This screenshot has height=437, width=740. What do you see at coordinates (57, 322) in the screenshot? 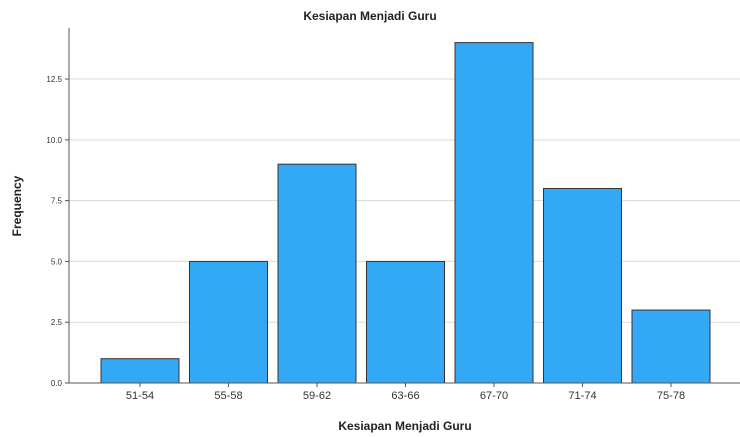
I see `y-tick-label: 2.5` at bounding box center [57, 322].